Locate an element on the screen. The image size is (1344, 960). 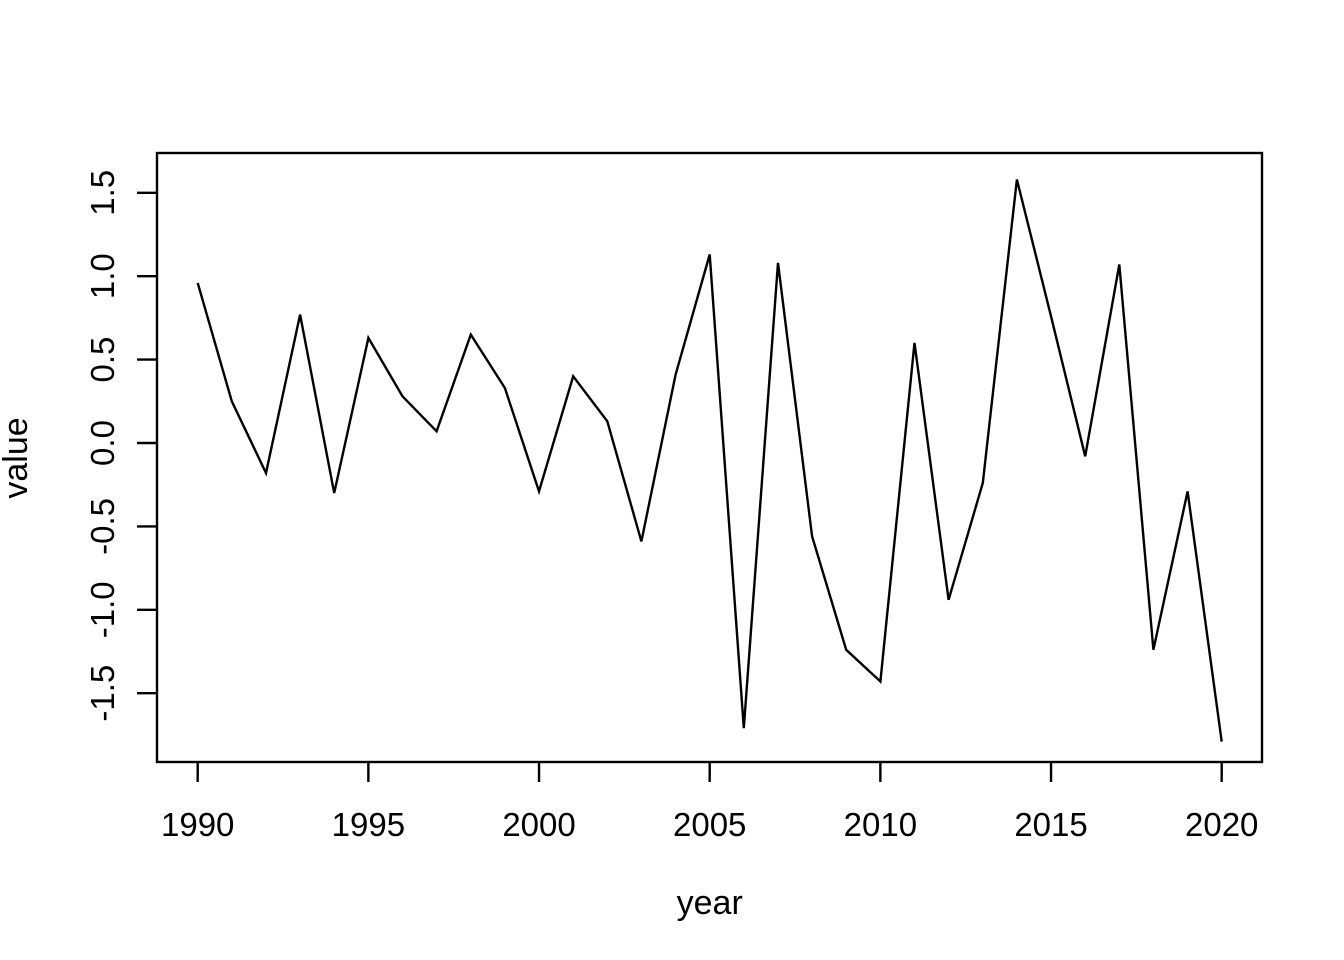
x-tick-label: 2000 is located at coordinates (538, 824).